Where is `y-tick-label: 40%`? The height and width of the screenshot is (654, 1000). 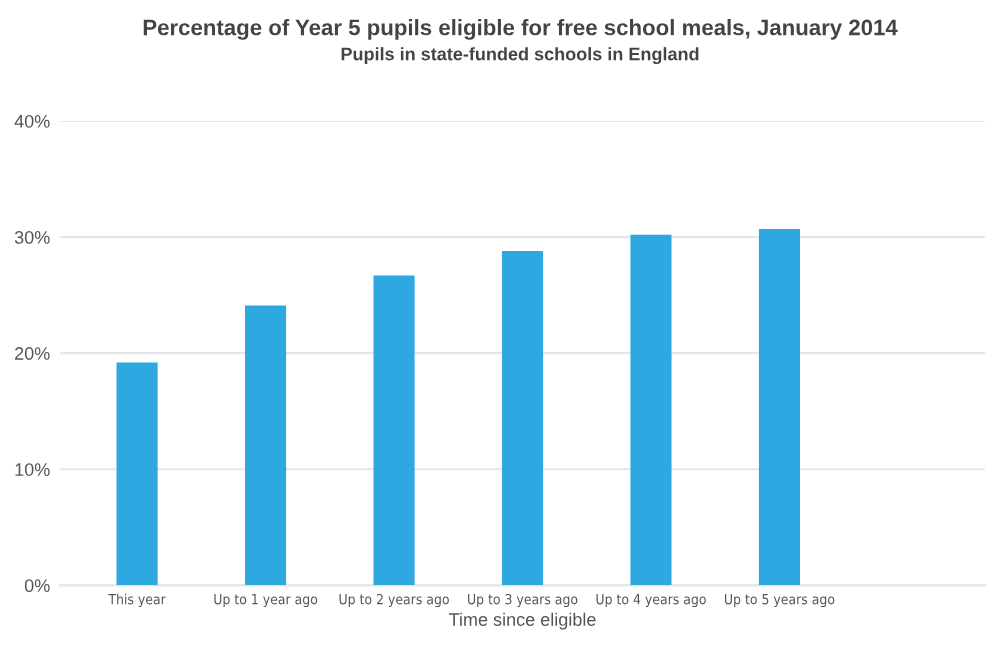 y-tick-label: 40% is located at coordinates (32, 121).